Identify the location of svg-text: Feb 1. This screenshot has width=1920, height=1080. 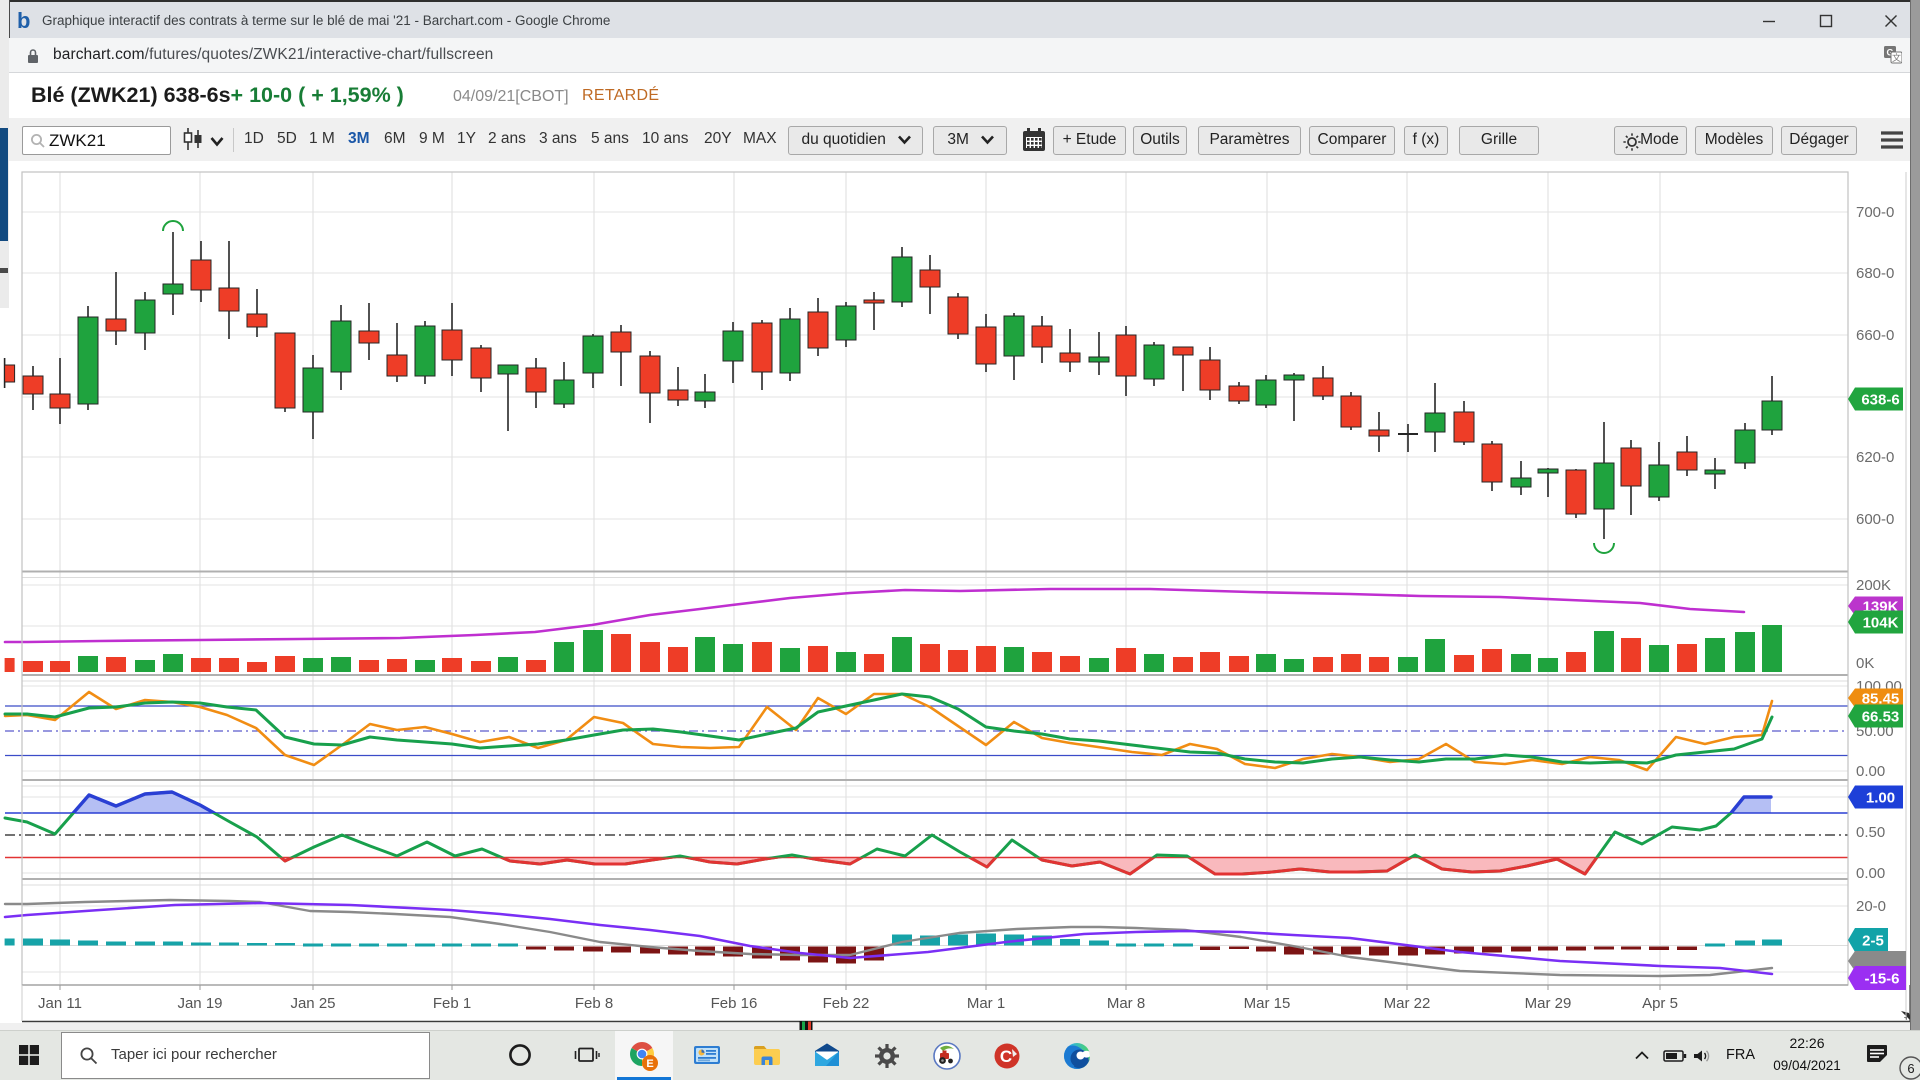
(452, 1003).